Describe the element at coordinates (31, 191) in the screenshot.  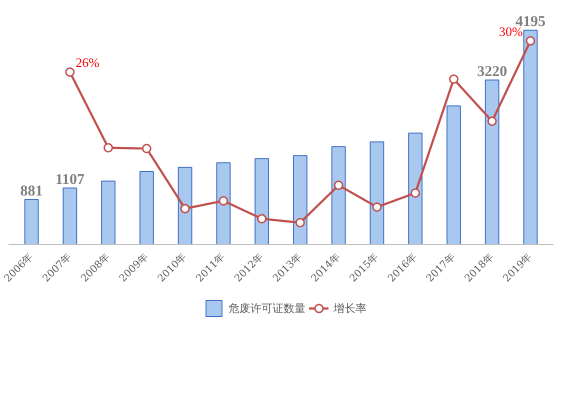
I see `data-label: 881` at that location.